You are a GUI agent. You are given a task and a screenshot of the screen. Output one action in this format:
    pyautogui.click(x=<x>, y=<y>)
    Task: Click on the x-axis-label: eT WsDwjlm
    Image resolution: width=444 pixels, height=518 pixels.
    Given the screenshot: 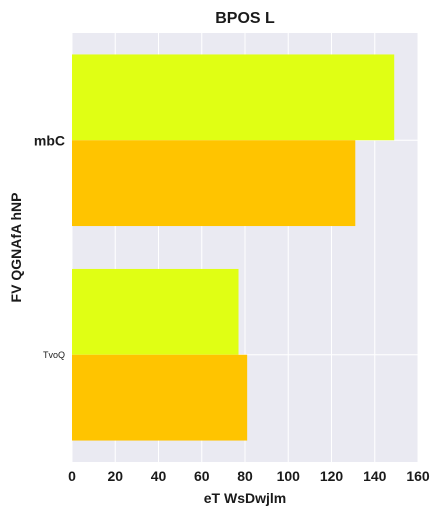 What is the action you would take?
    pyautogui.click(x=245, y=498)
    